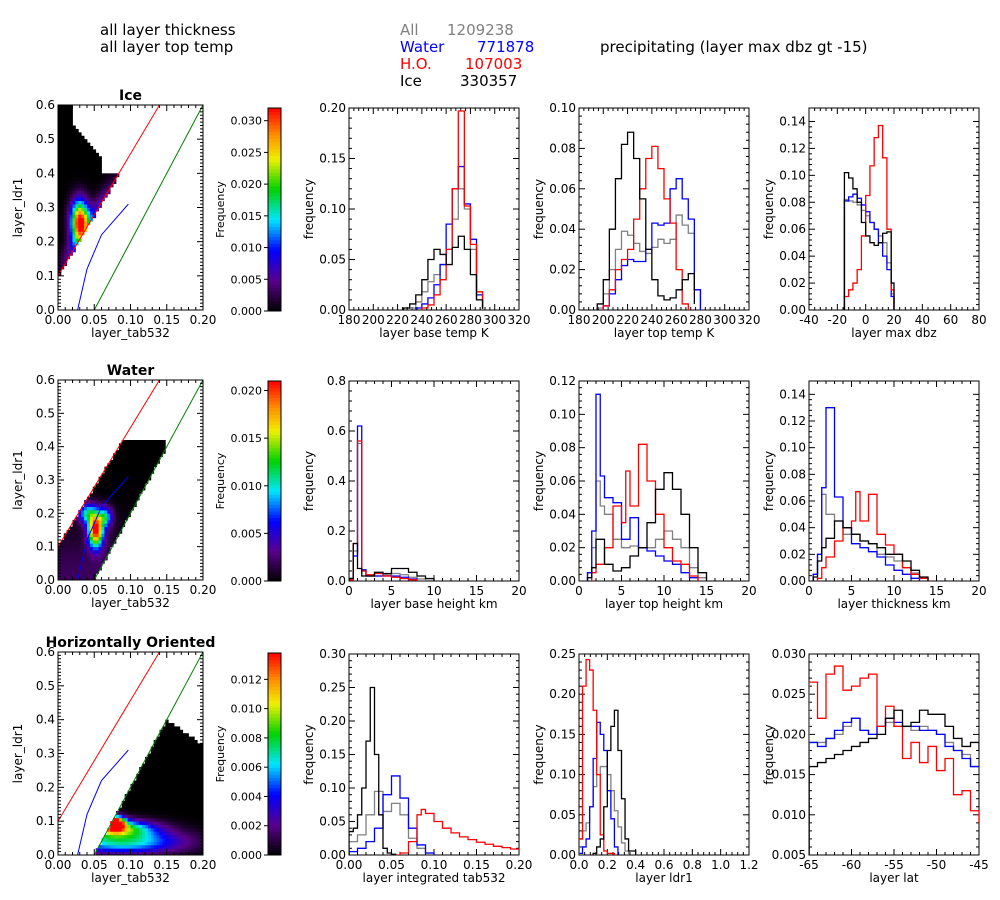 This screenshot has height=900, width=1000. What do you see at coordinates (45, 547) in the screenshot?
I see `y-tick-label: 0.1` at bounding box center [45, 547].